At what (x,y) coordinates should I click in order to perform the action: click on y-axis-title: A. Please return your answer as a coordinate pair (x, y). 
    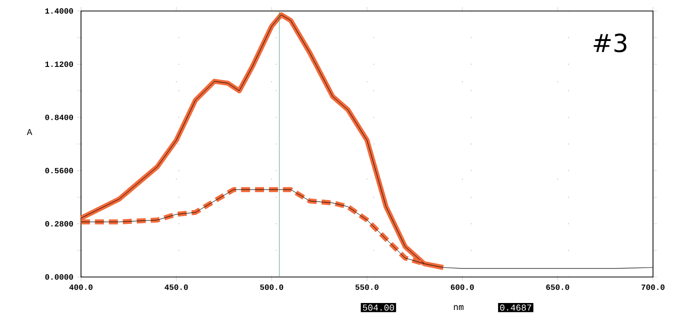
    Looking at the image, I should click on (29, 132).